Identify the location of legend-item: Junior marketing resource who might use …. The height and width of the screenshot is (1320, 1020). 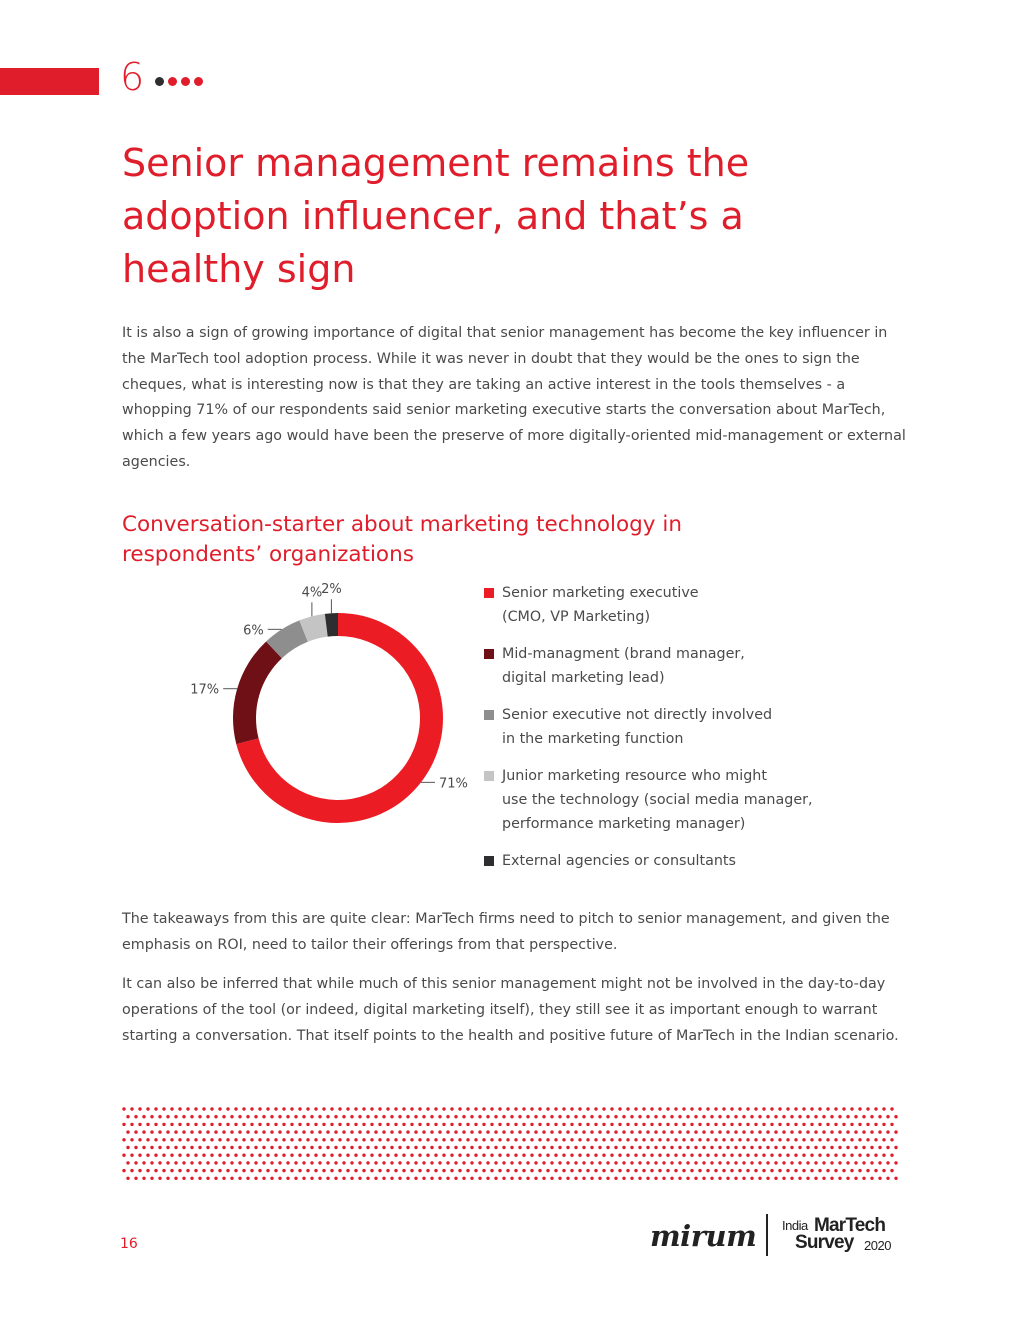
(694, 800).